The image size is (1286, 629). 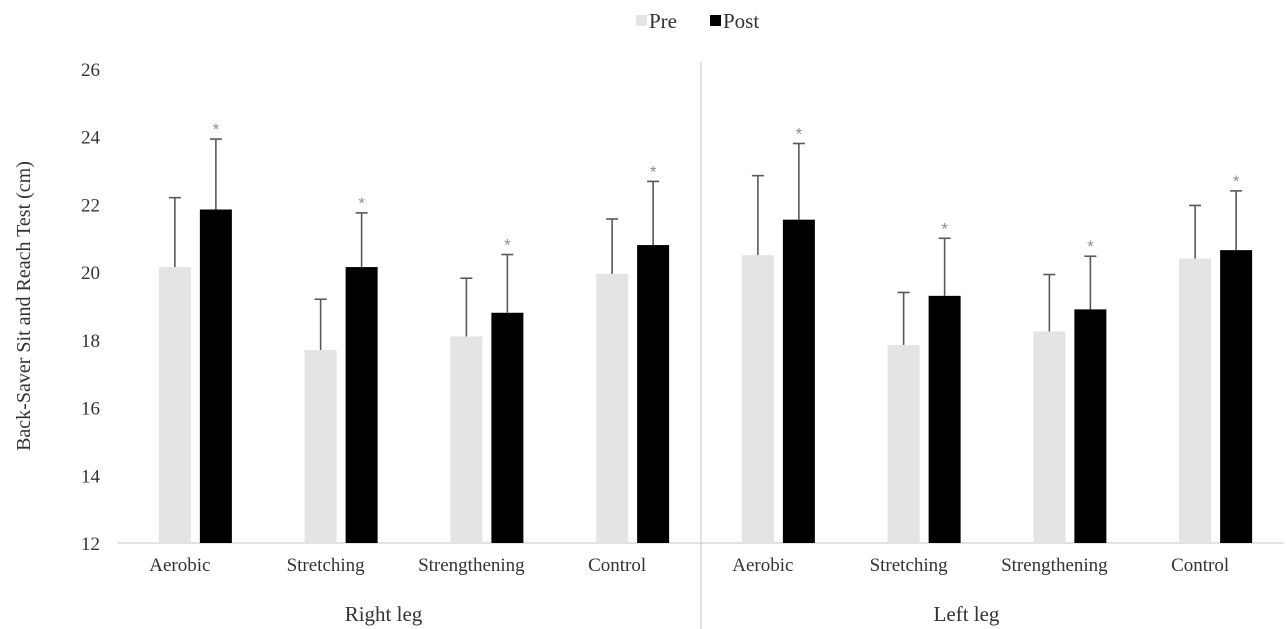 I want to click on y-tick-label: 24, so click(x=91, y=138).